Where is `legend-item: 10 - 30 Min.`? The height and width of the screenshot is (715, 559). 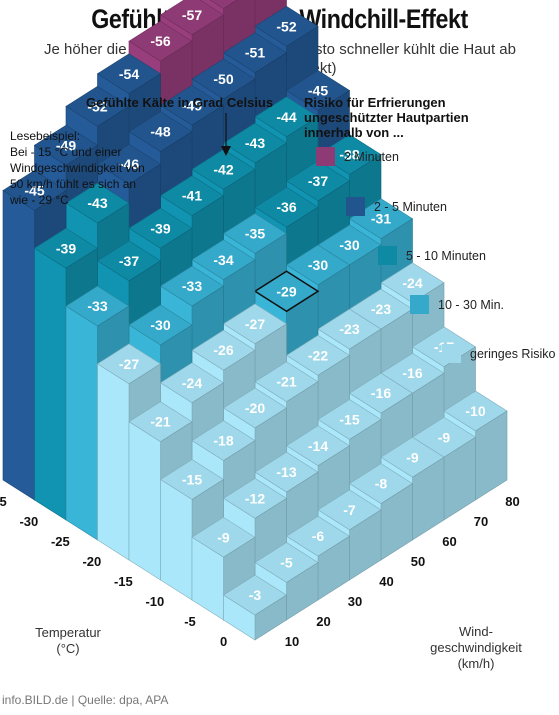 legend-item: 10 - 30 Min. is located at coordinates (457, 304).